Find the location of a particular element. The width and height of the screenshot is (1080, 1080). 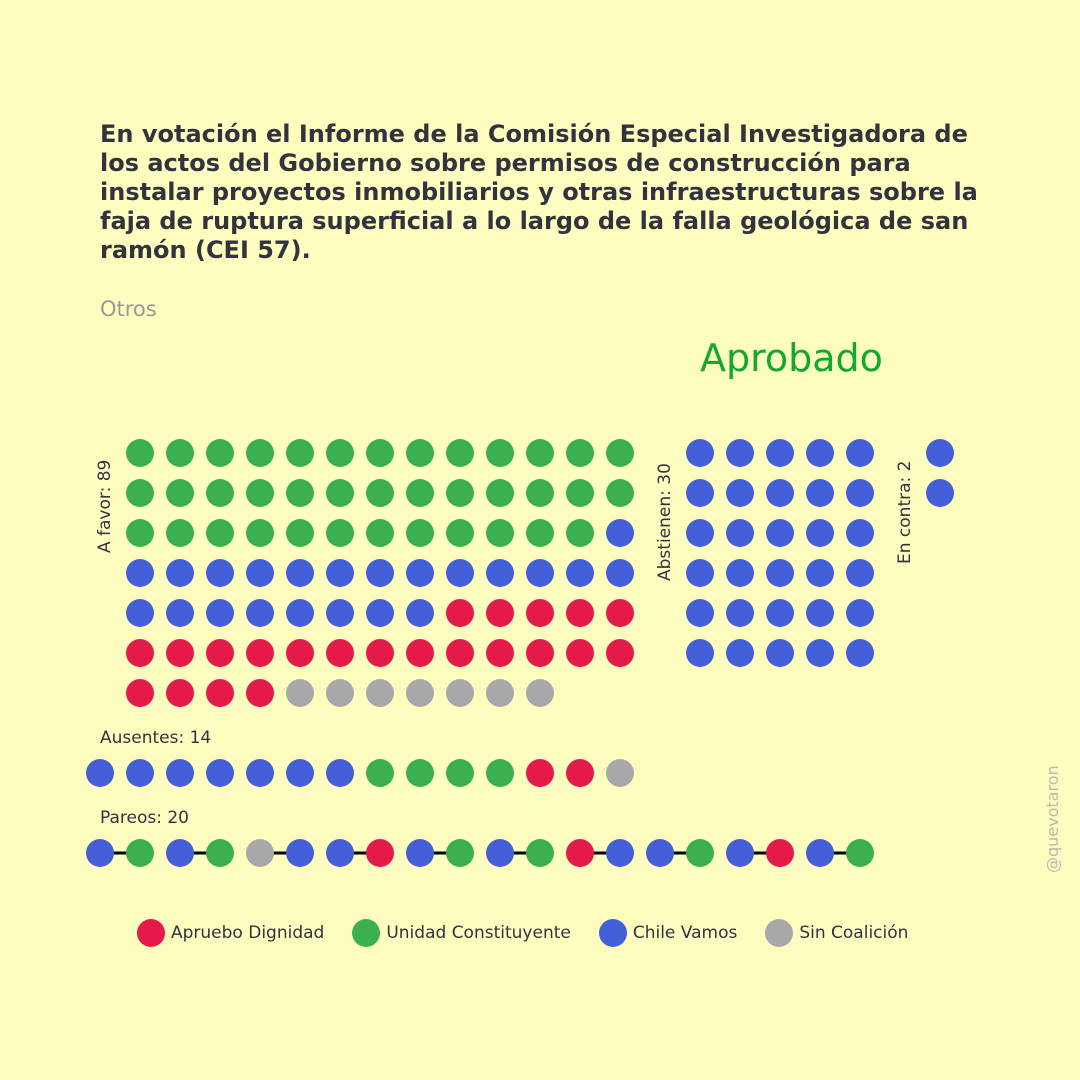

group-abstienen is located at coordinates (780, 553).